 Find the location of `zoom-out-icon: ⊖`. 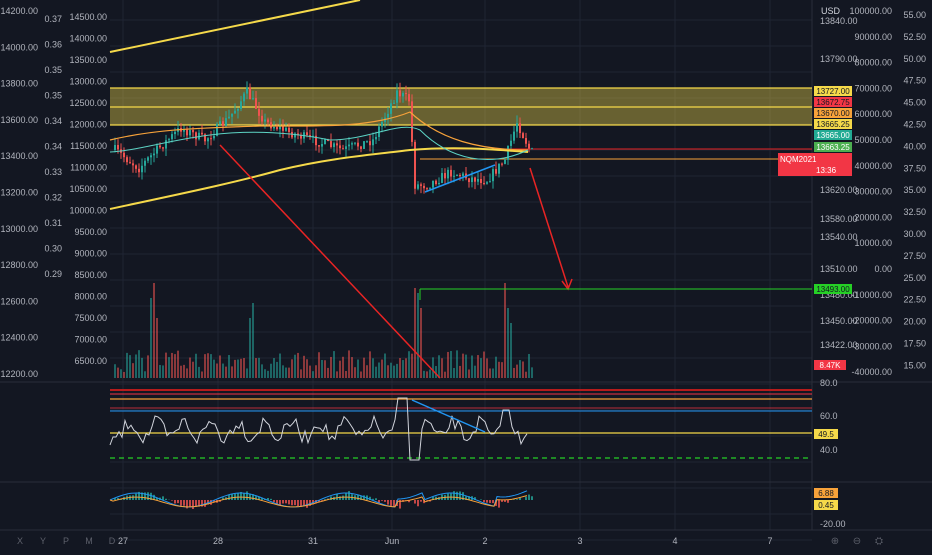

zoom-out-icon: ⊖ is located at coordinates (857, 541).